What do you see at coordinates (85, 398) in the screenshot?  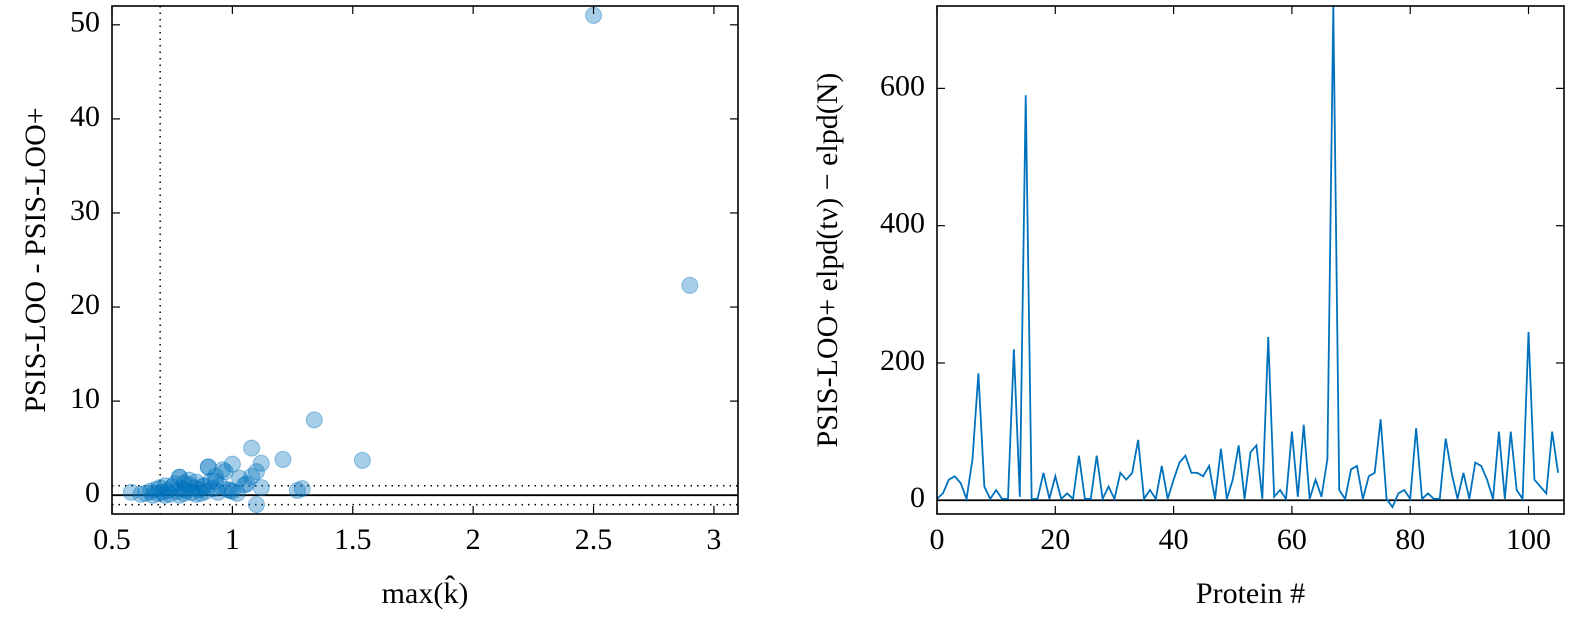 I see `y-tick-label: 10` at bounding box center [85, 398].